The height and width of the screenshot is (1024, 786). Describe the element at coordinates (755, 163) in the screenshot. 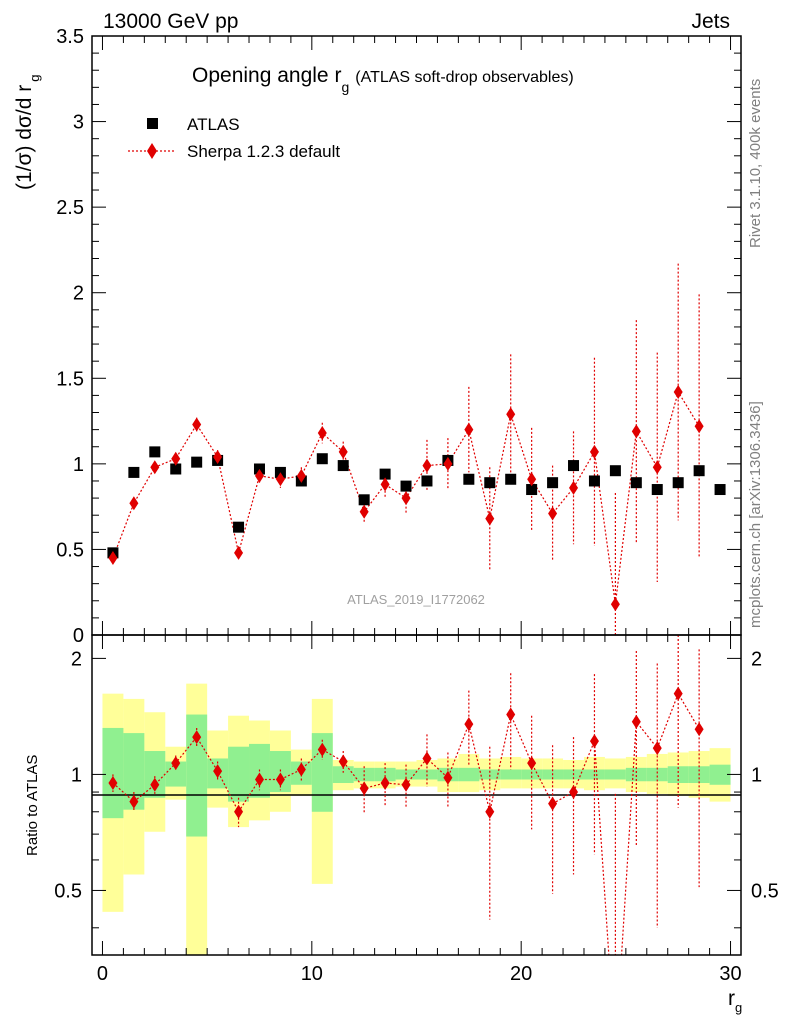

I see `rivet-version-label: Rivet 3.1.10, 400k events` at that location.